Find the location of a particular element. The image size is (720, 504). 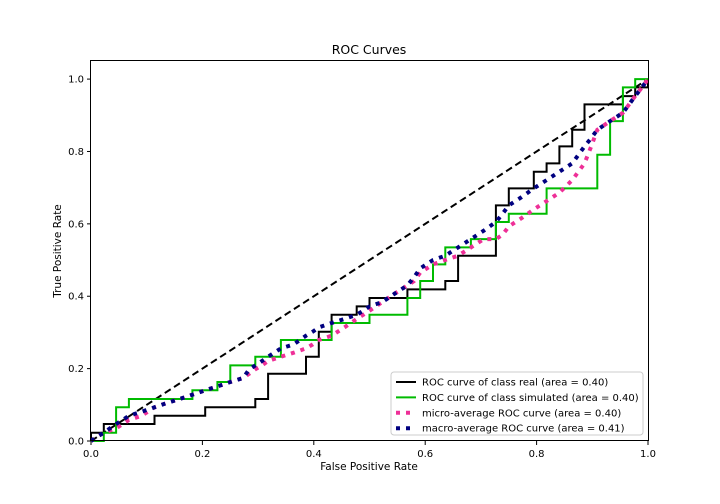

x-tick-label: 1.0 is located at coordinates (648, 454).